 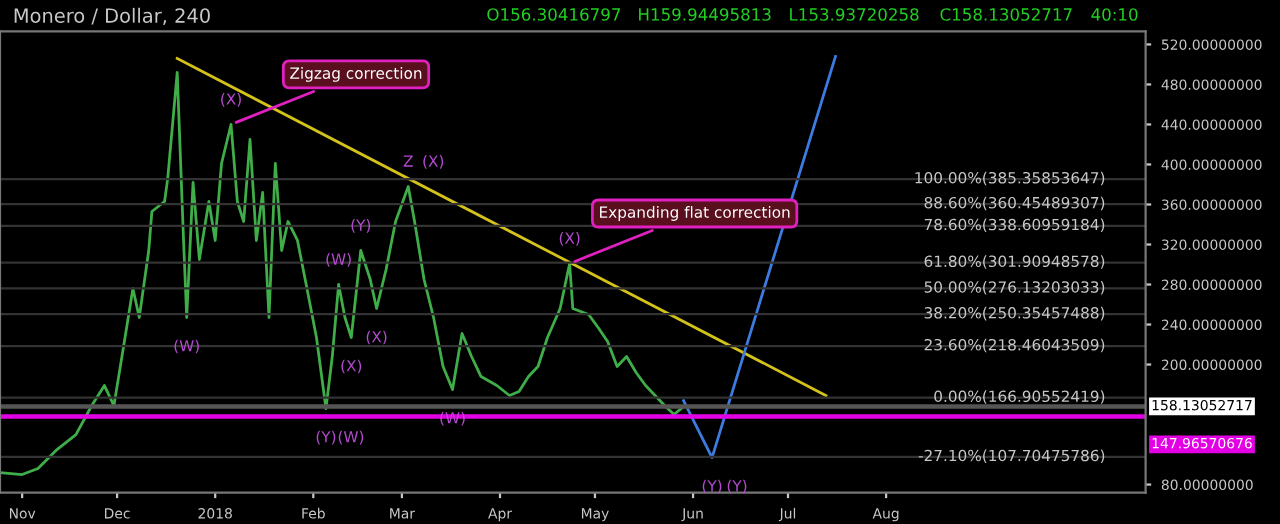 I want to click on text: 40:10, so click(x=1114, y=14).